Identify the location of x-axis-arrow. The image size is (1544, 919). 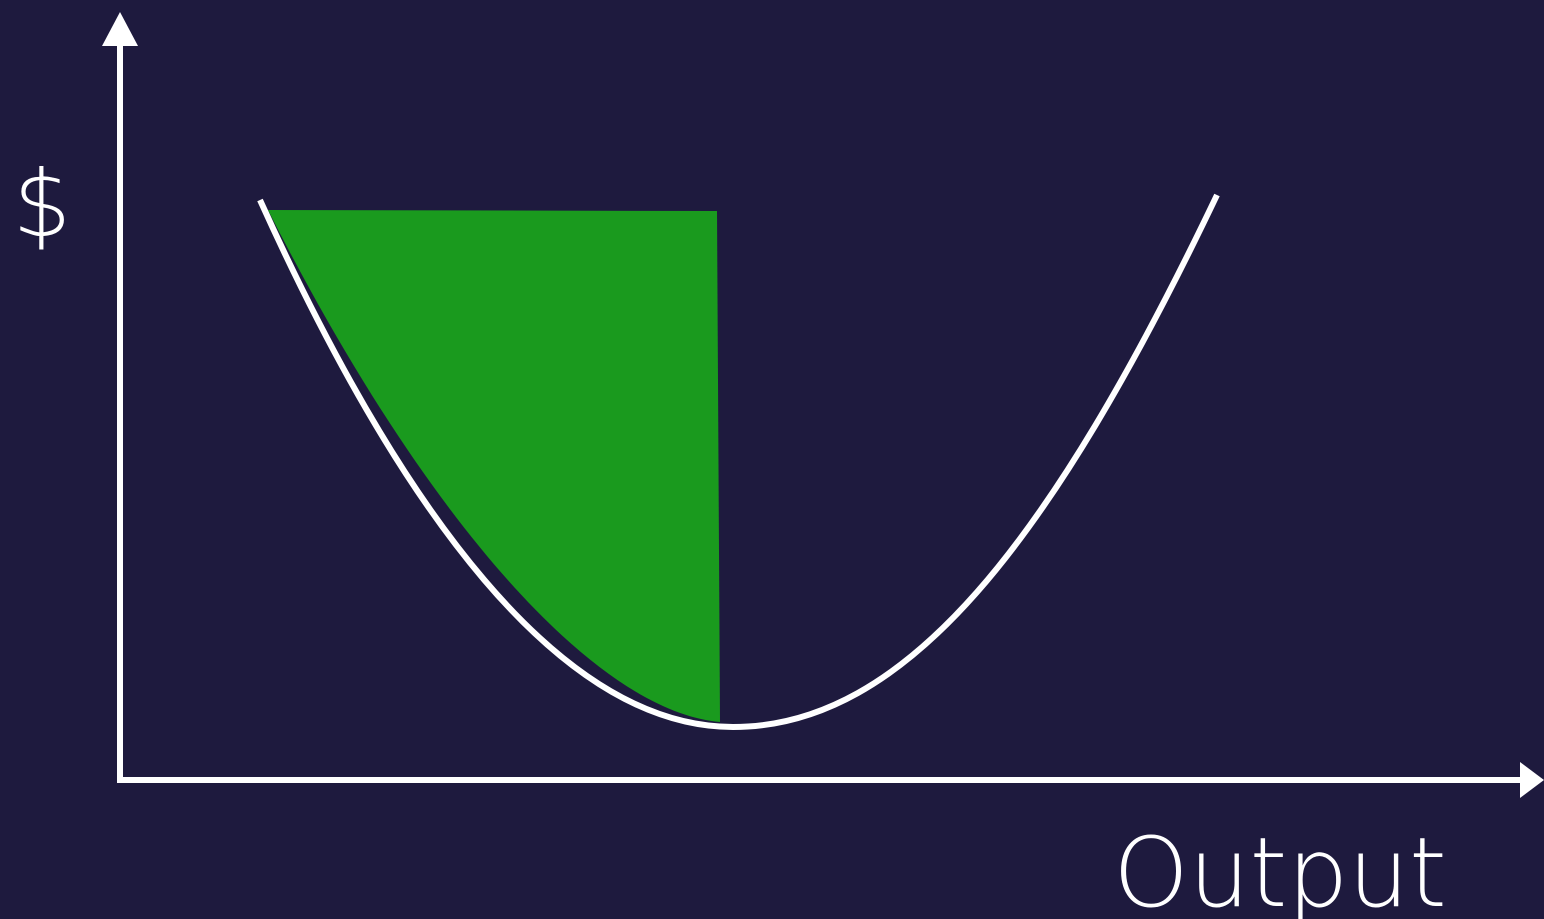
(1532, 780).